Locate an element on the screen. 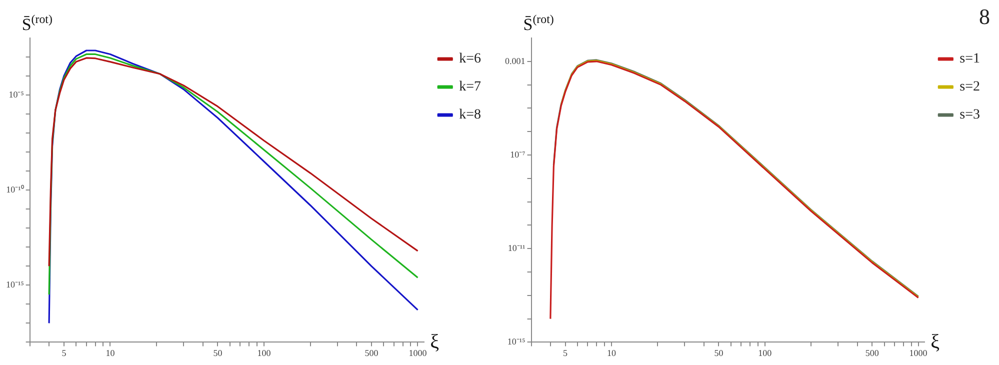 The height and width of the screenshot is (365, 999). legend-label: k=7 is located at coordinates (470, 87).